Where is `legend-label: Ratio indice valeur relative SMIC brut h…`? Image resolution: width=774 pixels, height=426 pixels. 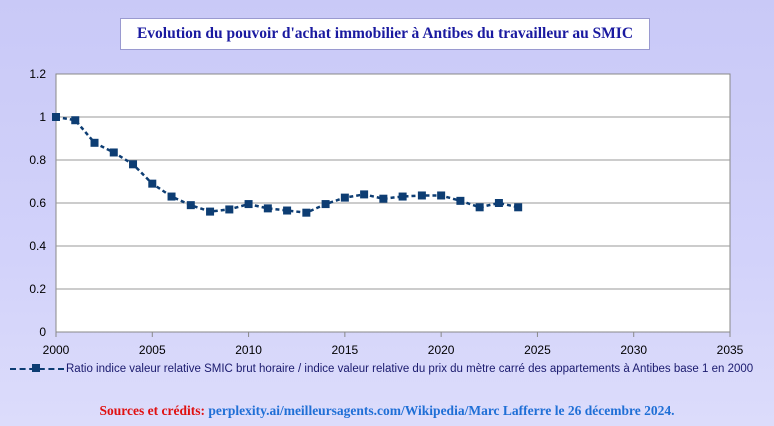
legend-label: Ratio indice valeur relative SMIC brut h… is located at coordinates (410, 369).